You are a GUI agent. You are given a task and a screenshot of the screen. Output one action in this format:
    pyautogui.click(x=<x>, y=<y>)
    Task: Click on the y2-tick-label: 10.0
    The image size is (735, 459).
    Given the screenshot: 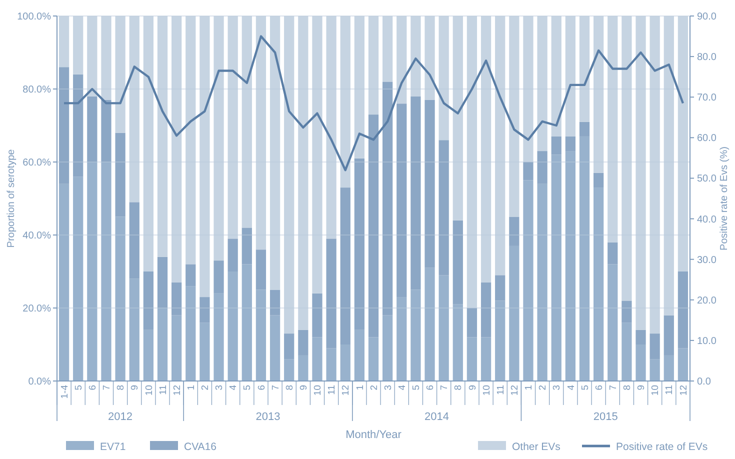 What is the action you would take?
    pyautogui.click(x=707, y=341)
    